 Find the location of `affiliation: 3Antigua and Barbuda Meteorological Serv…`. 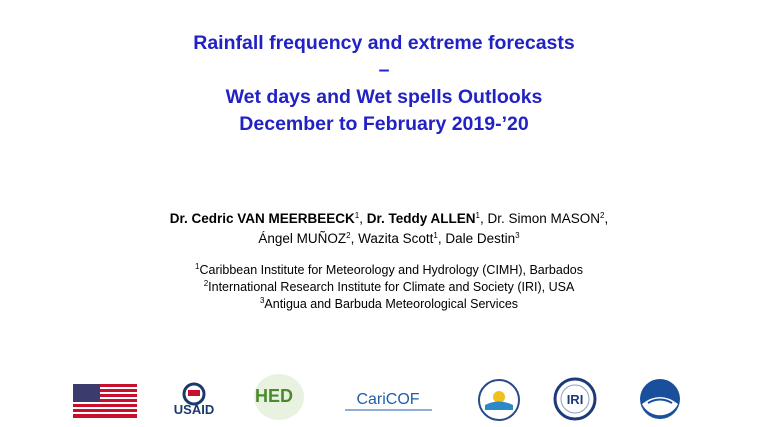

affiliation: 3Antigua and Barbuda Meteorological Serv… is located at coordinates (384, 304).